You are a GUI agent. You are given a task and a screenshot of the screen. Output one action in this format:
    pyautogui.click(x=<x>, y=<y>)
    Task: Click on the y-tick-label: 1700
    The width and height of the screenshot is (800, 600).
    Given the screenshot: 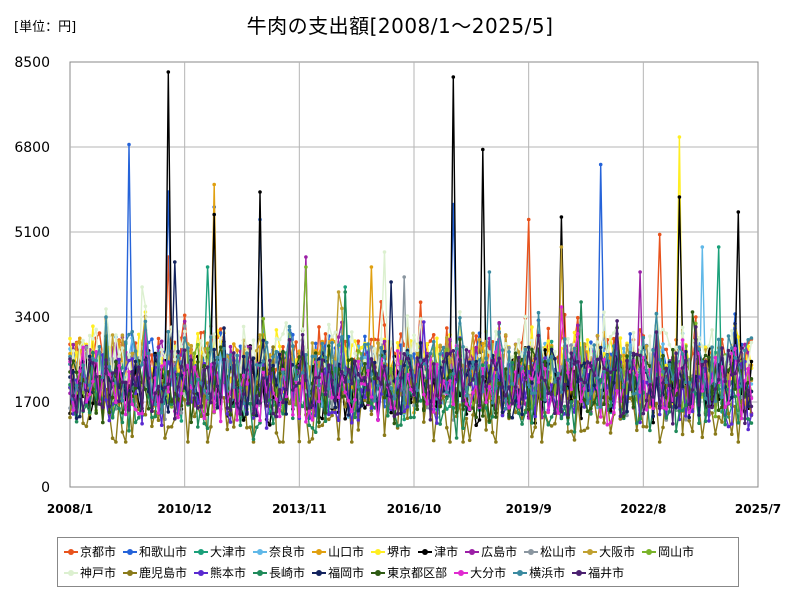 What is the action you would take?
    pyautogui.click(x=32, y=403)
    